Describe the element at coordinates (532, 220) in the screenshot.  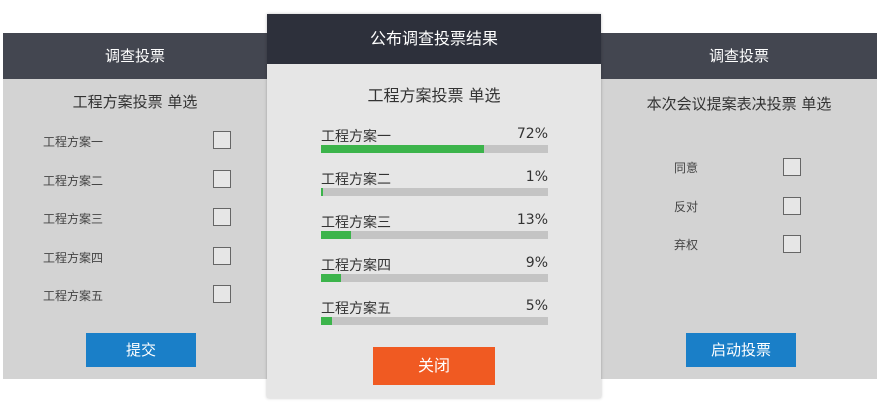
I see `result-percent: 13%` at that location.